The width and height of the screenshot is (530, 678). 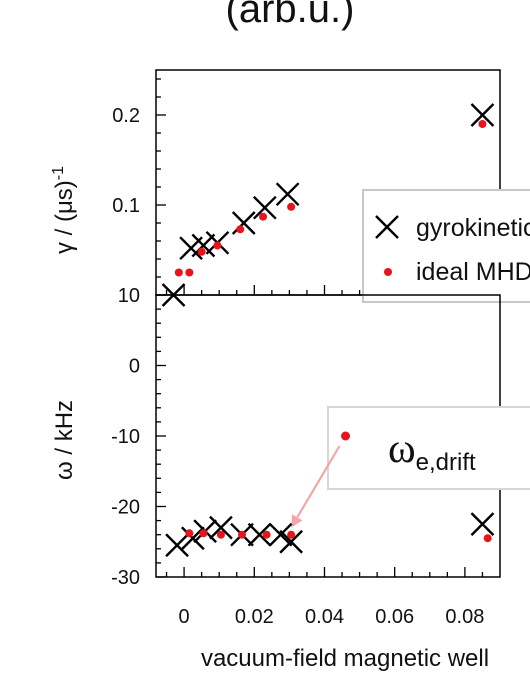 What do you see at coordinates (254, 617) in the screenshot?
I see `x-tick-label: 0.02` at bounding box center [254, 617].